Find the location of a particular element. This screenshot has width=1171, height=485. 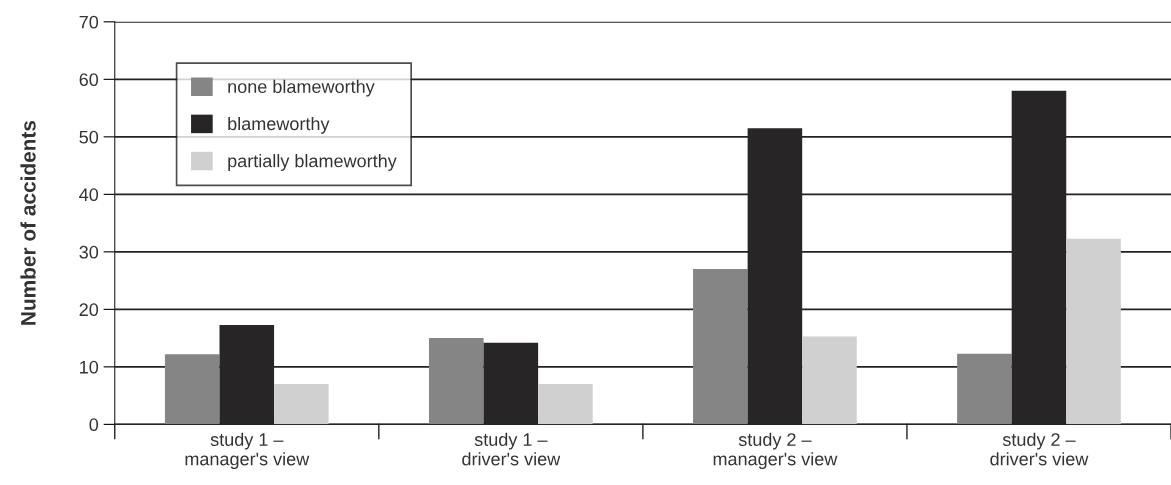

y-tick-label: 40 is located at coordinates (89, 195).